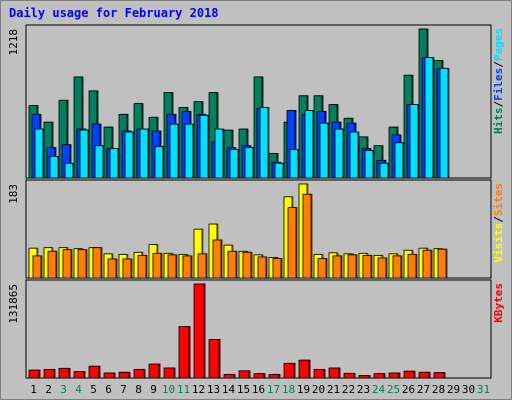  Describe the element at coordinates (498, 303) in the screenshot. I see `legend-kbytes: KBytes` at that location.